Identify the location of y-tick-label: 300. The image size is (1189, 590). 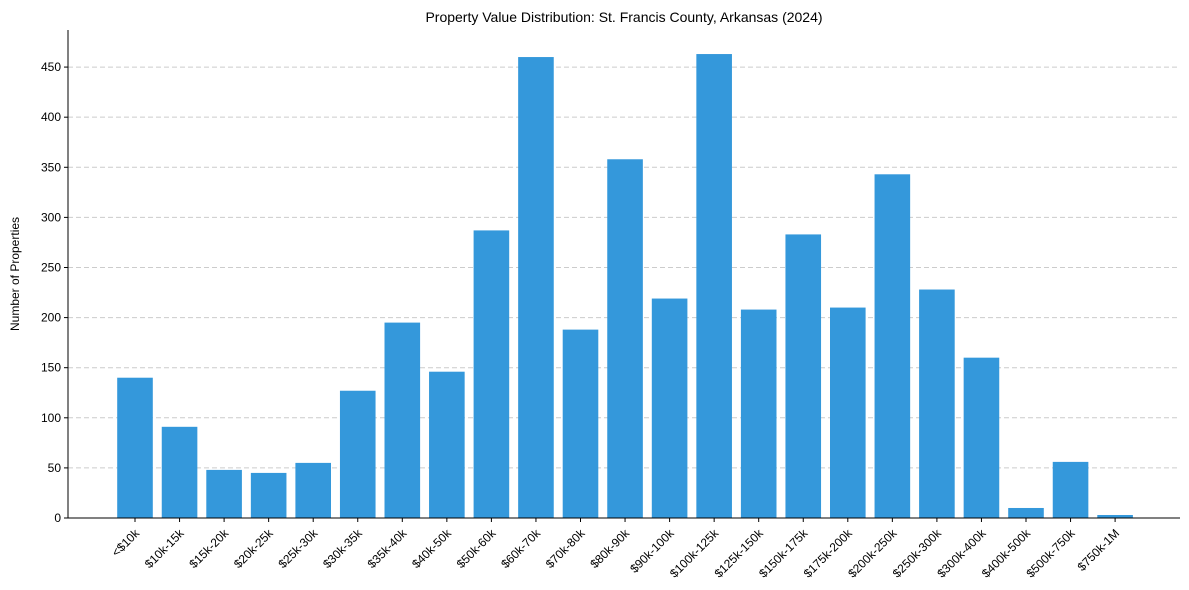
(51, 217).